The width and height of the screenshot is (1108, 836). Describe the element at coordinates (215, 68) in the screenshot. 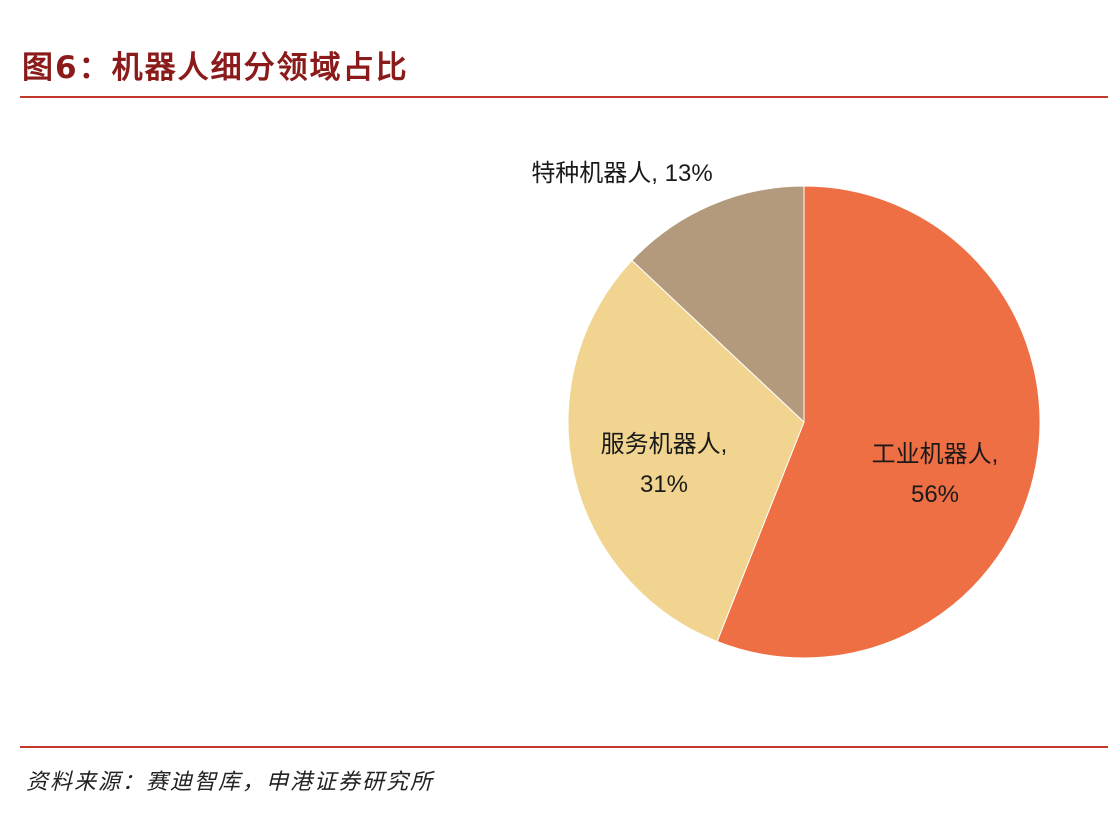

I see `chart-title: 图6：机器人细分领域占比` at that location.